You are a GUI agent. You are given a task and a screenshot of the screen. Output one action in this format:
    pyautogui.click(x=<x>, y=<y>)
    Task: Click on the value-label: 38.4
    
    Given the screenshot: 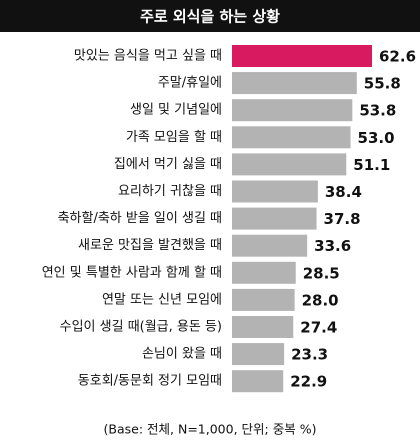 What is the action you would take?
    pyautogui.click(x=343, y=192)
    